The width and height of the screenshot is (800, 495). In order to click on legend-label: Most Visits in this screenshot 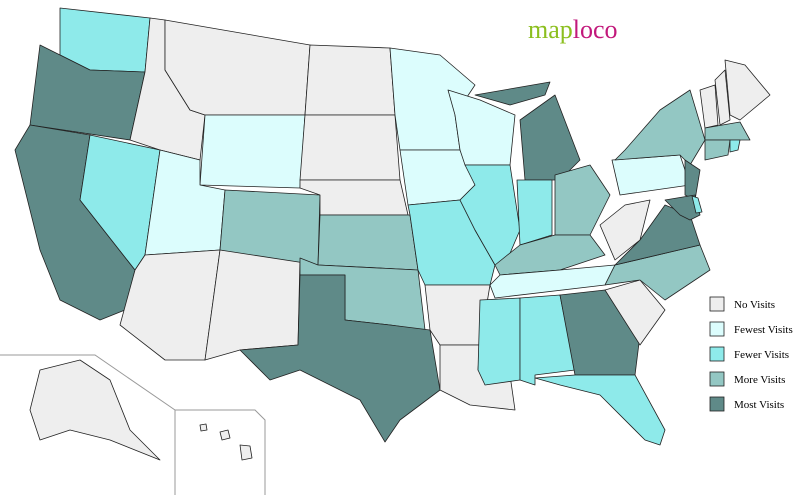, I will do `click(759, 405)`.